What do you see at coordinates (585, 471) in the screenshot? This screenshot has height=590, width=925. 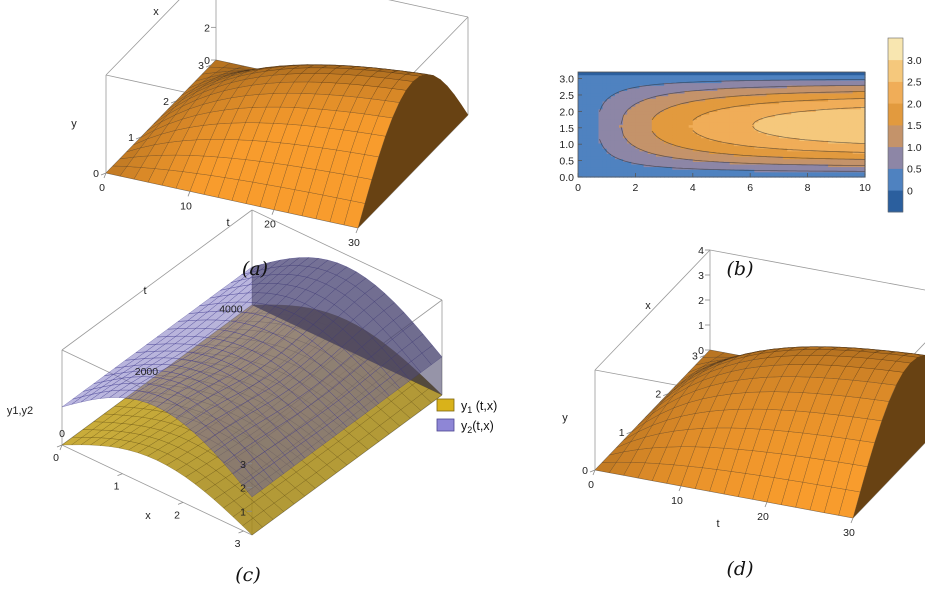 I see `x-tick-label: 0` at bounding box center [585, 471].